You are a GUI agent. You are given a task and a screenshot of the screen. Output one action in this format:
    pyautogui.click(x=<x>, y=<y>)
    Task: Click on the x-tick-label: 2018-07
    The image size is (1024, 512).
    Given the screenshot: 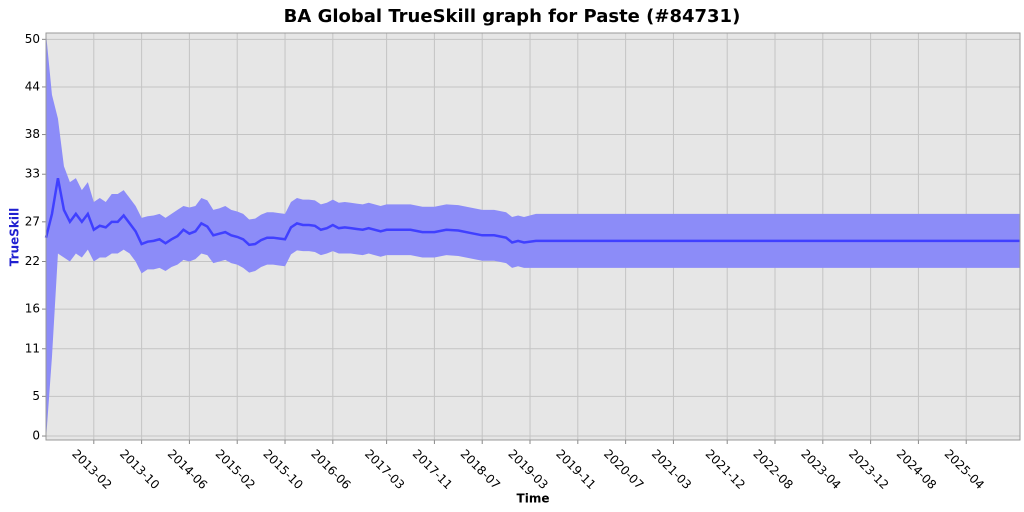 What is the action you would take?
    pyautogui.click(x=480, y=469)
    